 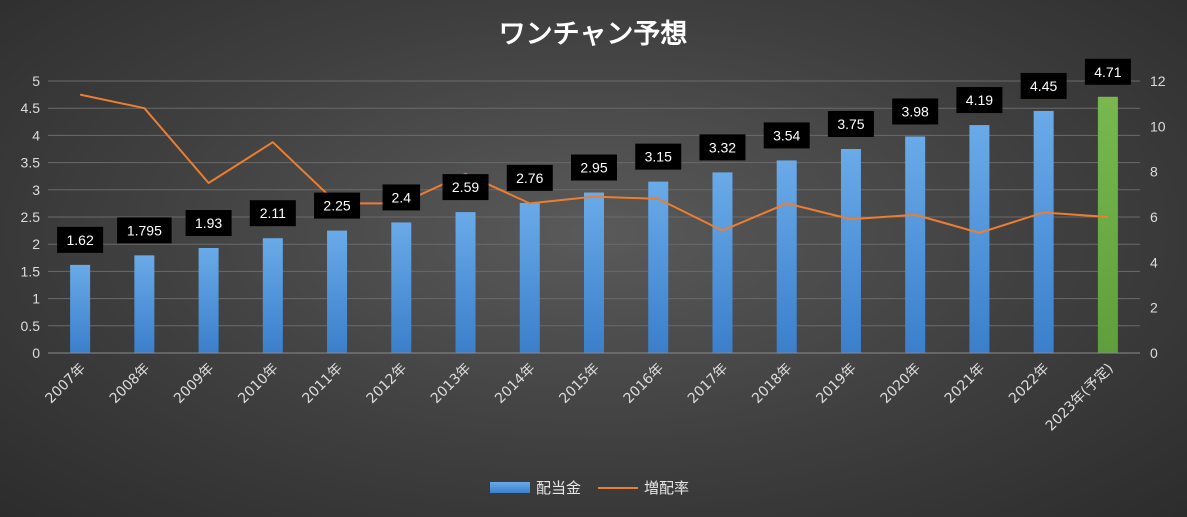 I want to click on y-left-tick-label: 2.5, so click(x=31, y=217).